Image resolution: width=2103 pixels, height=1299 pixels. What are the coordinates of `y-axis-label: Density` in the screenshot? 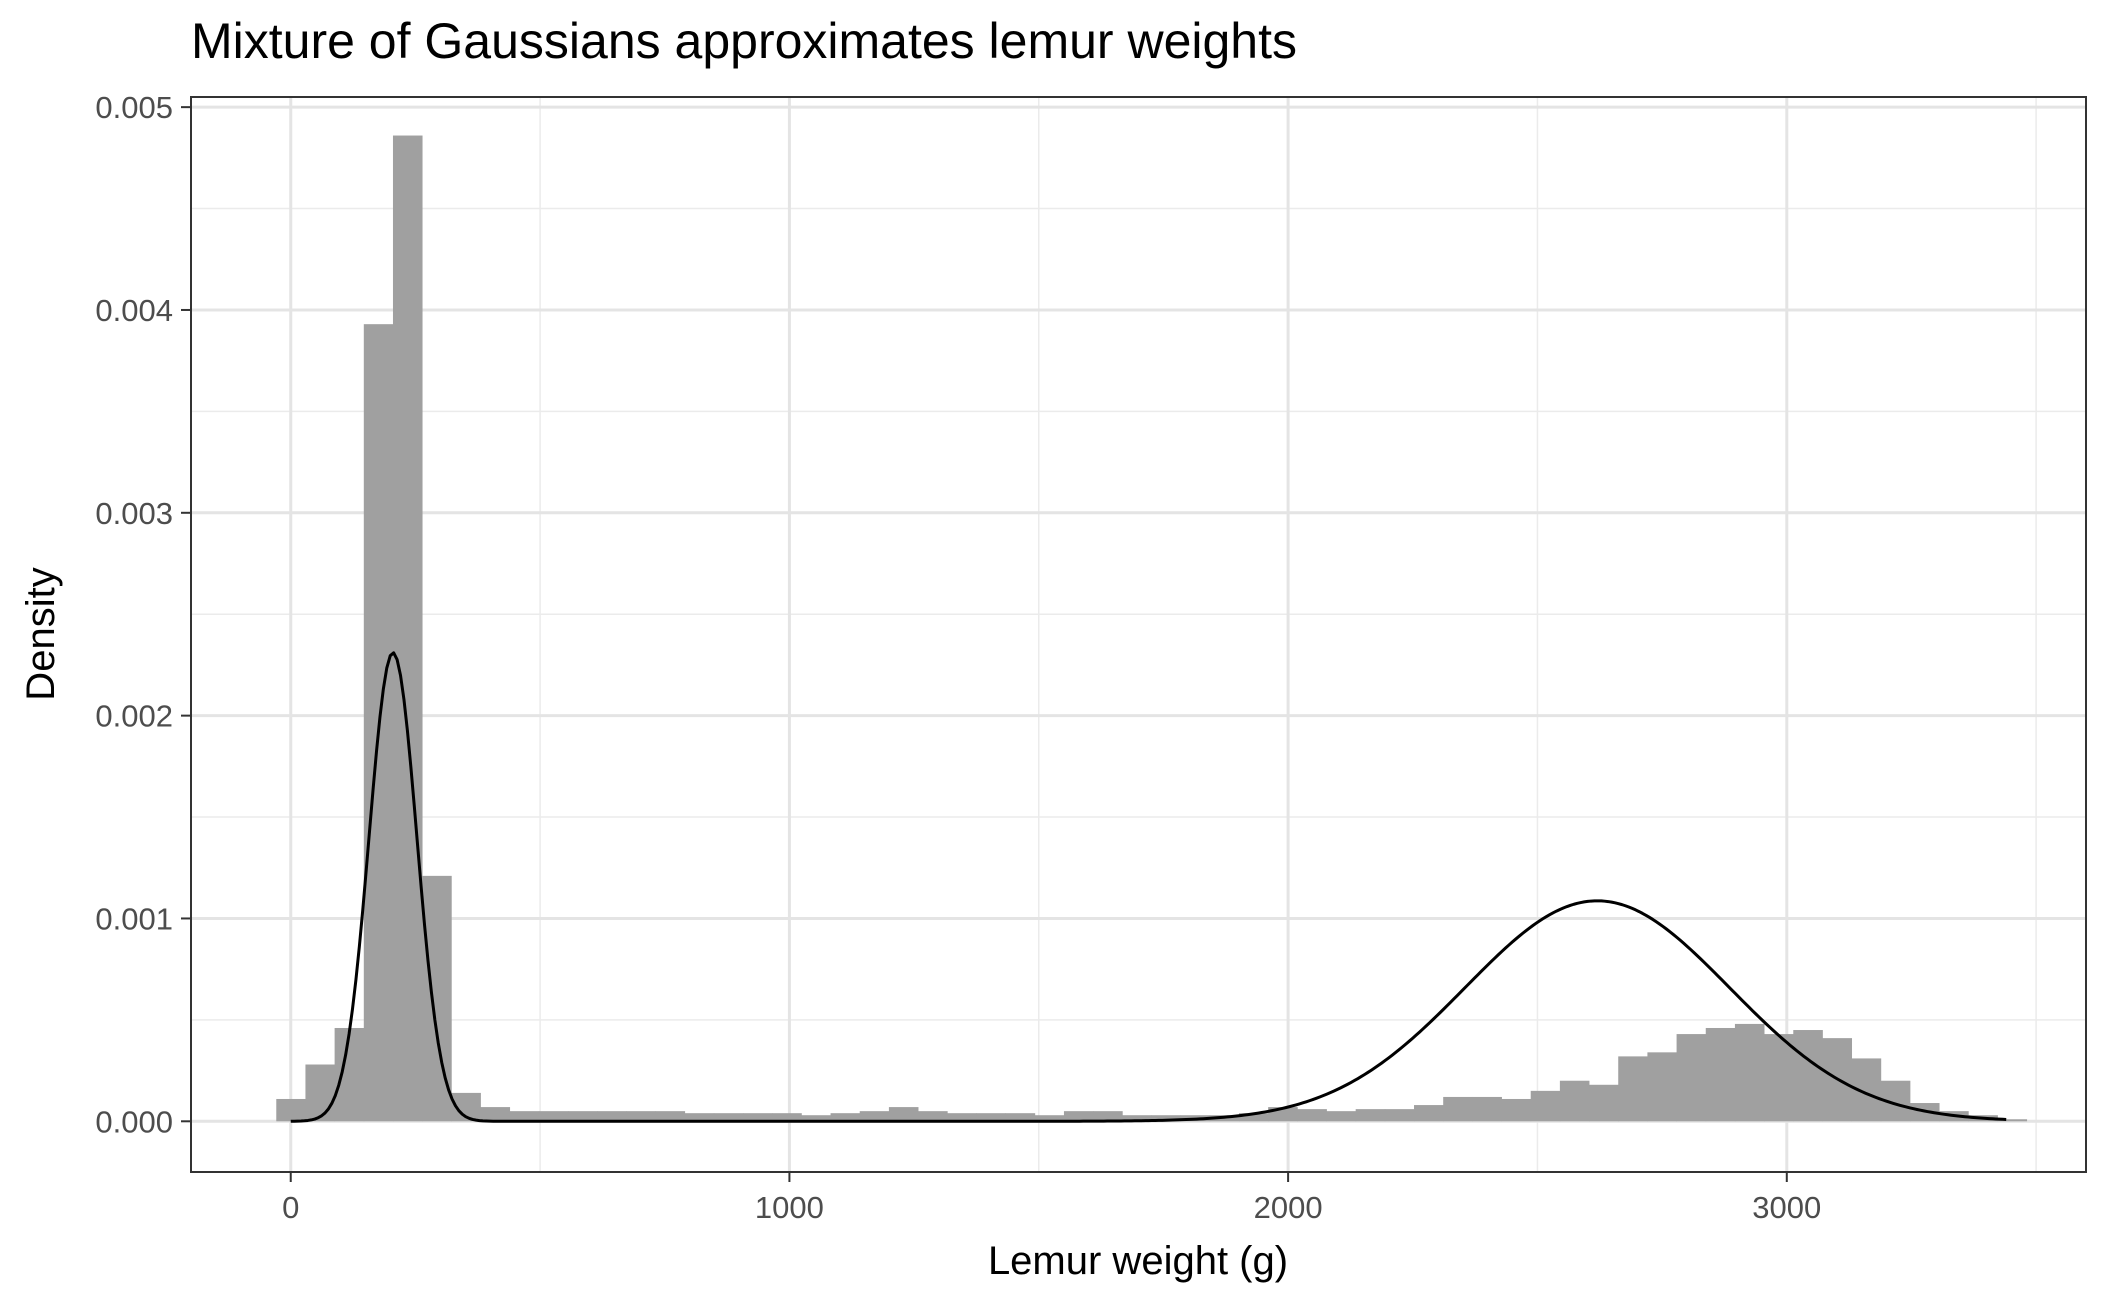 It's located at (41, 633).